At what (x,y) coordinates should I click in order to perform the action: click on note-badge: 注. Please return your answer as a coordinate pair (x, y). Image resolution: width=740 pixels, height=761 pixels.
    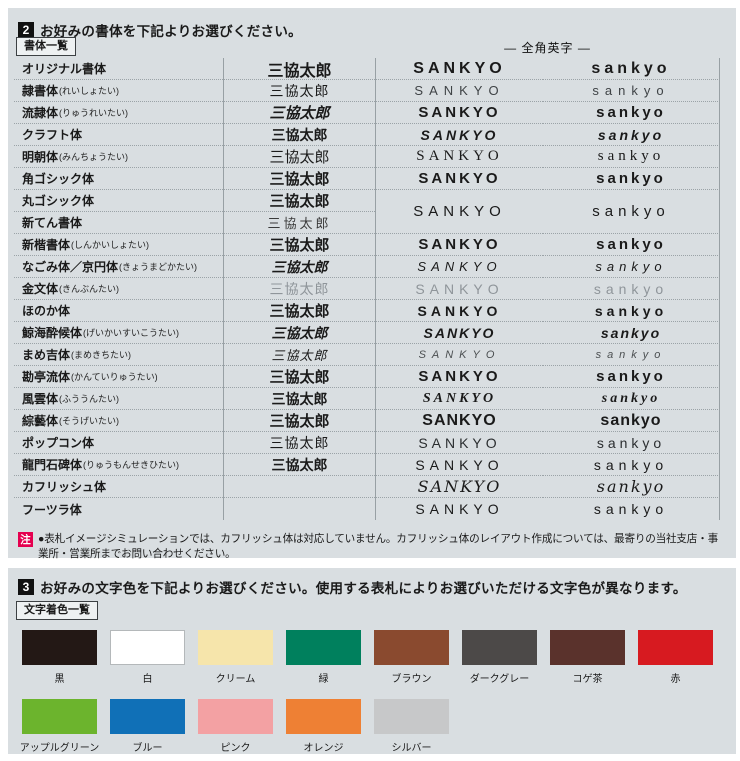
    Looking at the image, I should click on (25, 539).